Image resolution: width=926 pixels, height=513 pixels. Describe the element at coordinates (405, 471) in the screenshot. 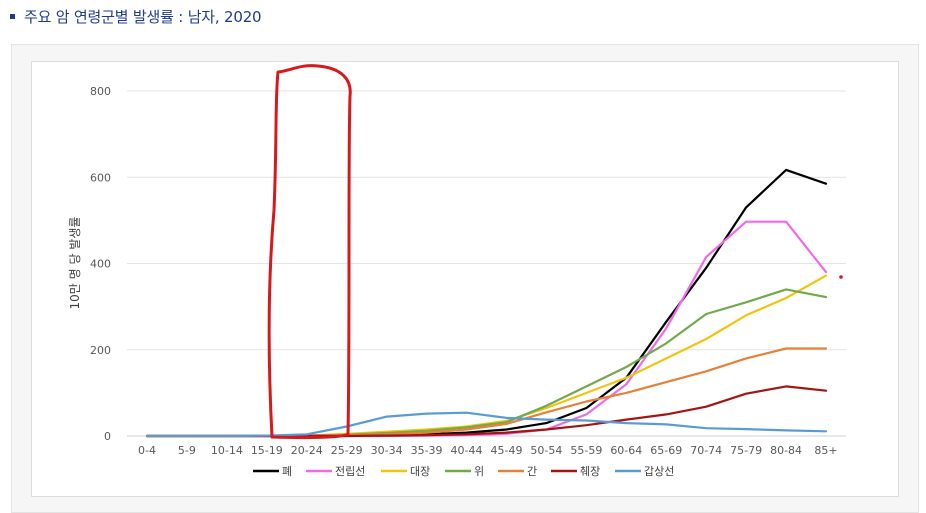

I see `legend-item: 대장` at that location.